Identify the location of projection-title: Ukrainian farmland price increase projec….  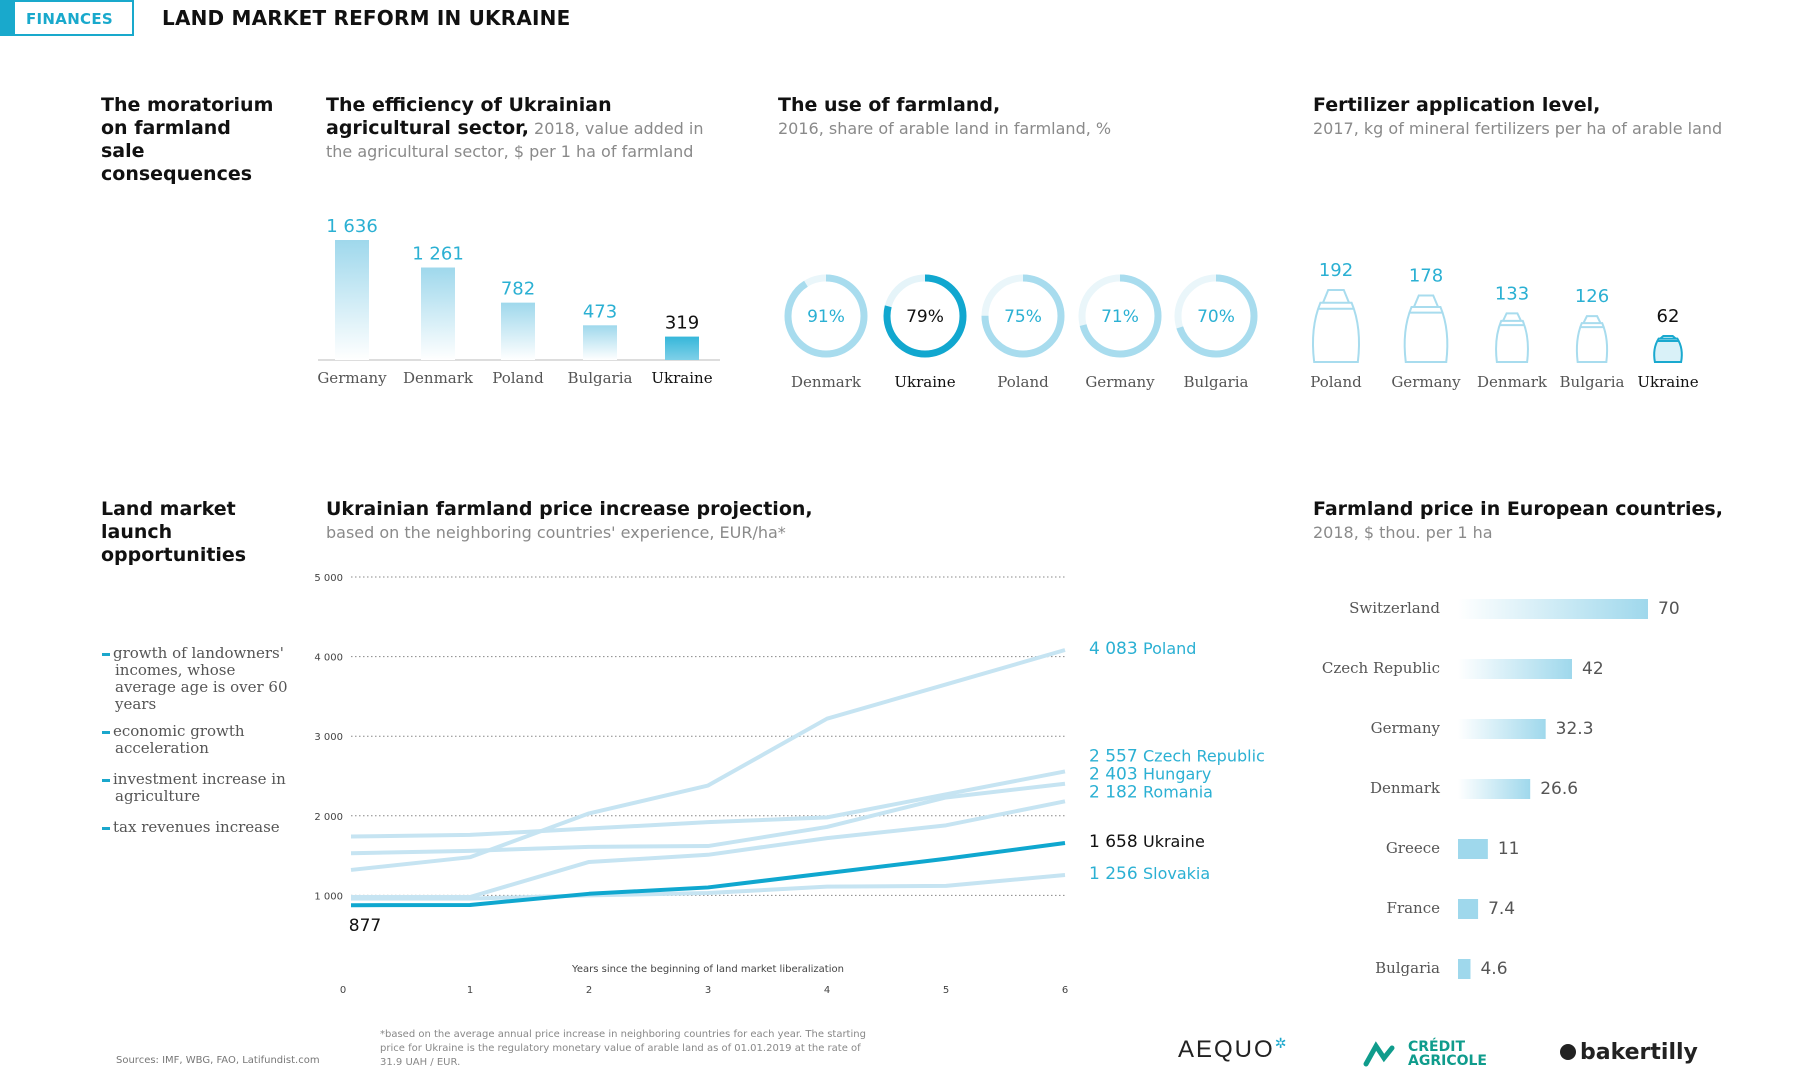
(569, 509).